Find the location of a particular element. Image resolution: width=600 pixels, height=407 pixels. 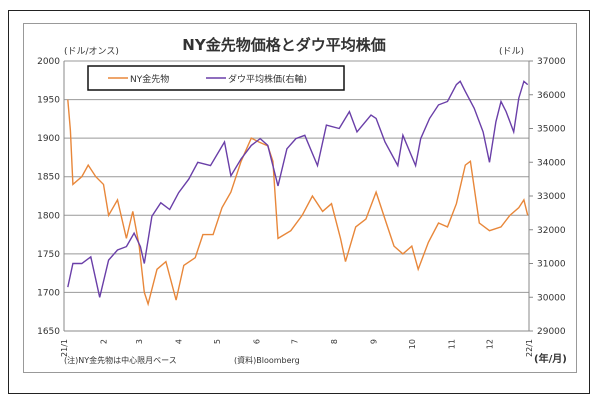

chart-title: NY金先物価格とダウ平均株価 is located at coordinates (283, 45).